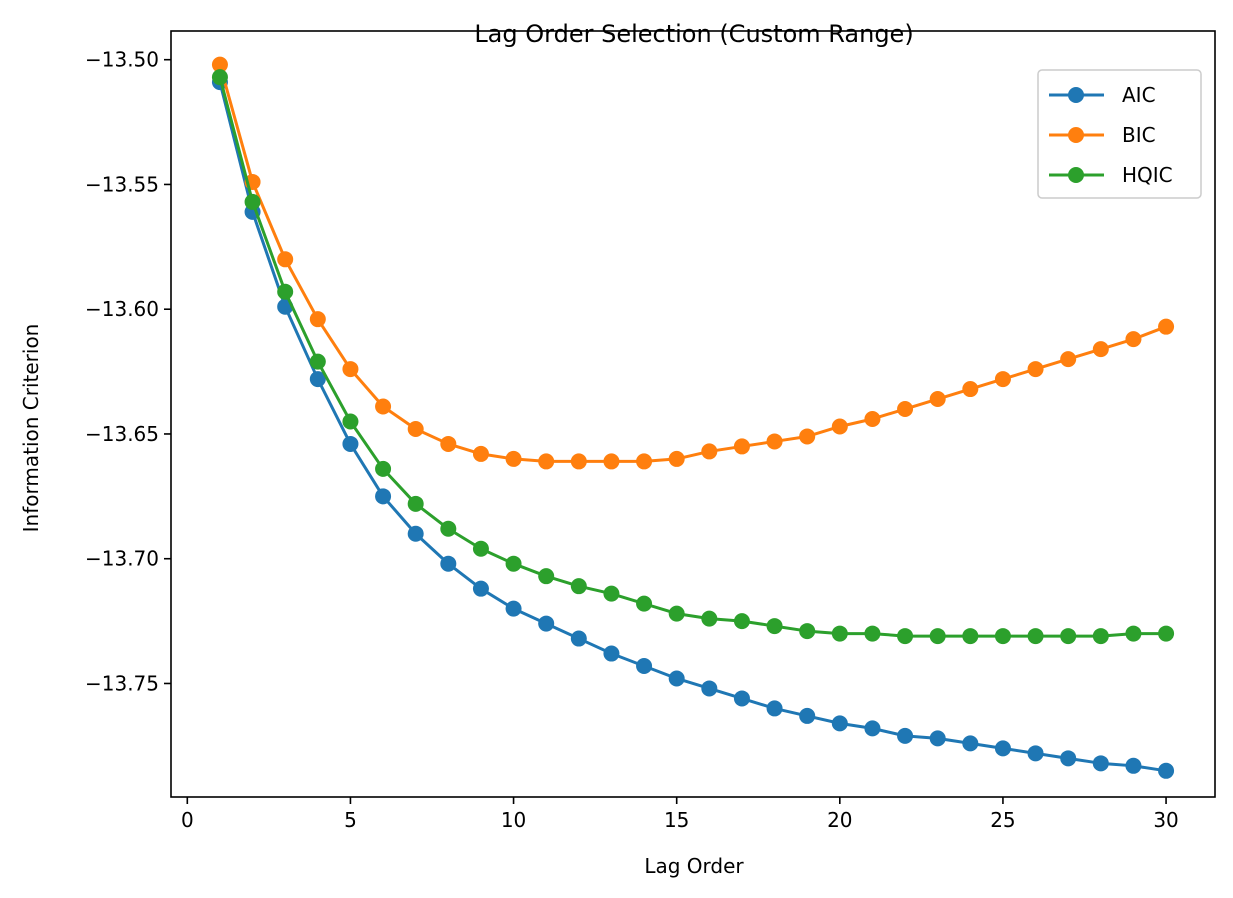 Image resolution: width=1233 pixels, height=898 pixels. I want to click on legend-marker-aic, so click(1076, 95).